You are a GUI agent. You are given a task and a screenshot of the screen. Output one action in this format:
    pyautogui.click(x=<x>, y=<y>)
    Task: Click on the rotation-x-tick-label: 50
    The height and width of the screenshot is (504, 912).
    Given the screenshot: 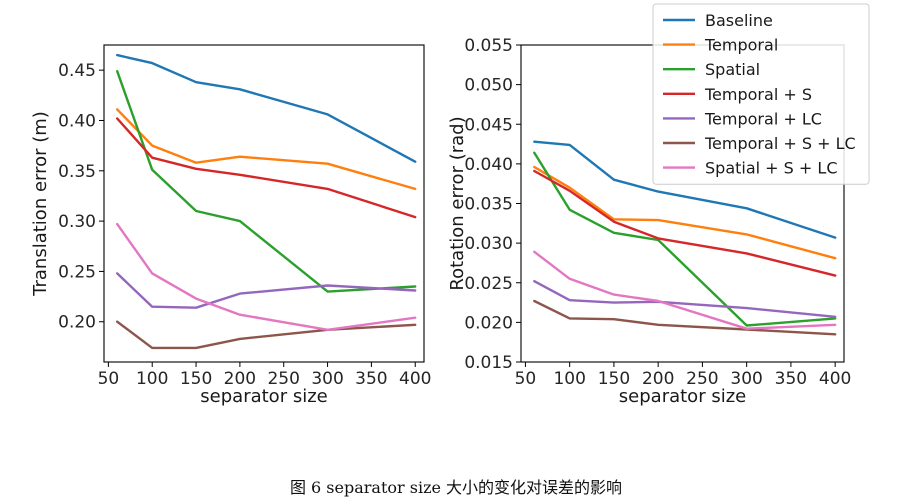 What is the action you would take?
    pyautogui.click(x=526, y=379)
    